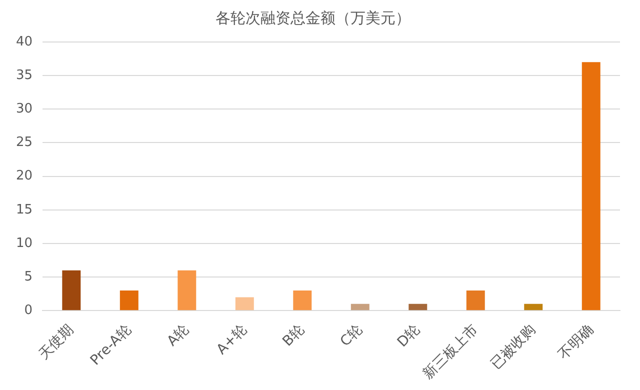  Describe the element at coordinates (28, 310) in the screenshot. I see `y-tick-label: 0` at that location.